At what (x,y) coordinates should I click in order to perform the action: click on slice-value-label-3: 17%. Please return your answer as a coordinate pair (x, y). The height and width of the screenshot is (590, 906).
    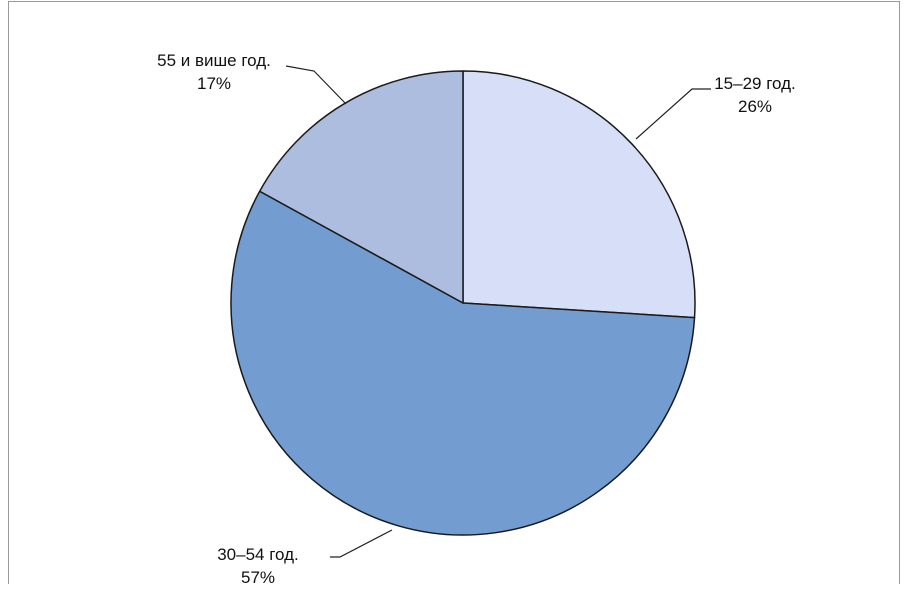
    Looking at the image, I should click on (214, 83).